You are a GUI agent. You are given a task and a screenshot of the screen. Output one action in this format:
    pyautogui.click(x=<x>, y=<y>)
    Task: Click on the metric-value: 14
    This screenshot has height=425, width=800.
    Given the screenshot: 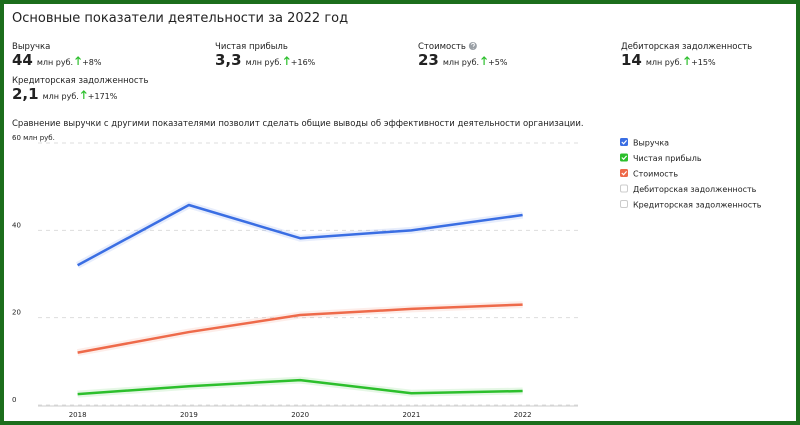 What is the action you would take?
    pyautogui.click(x=631, y=60)
    